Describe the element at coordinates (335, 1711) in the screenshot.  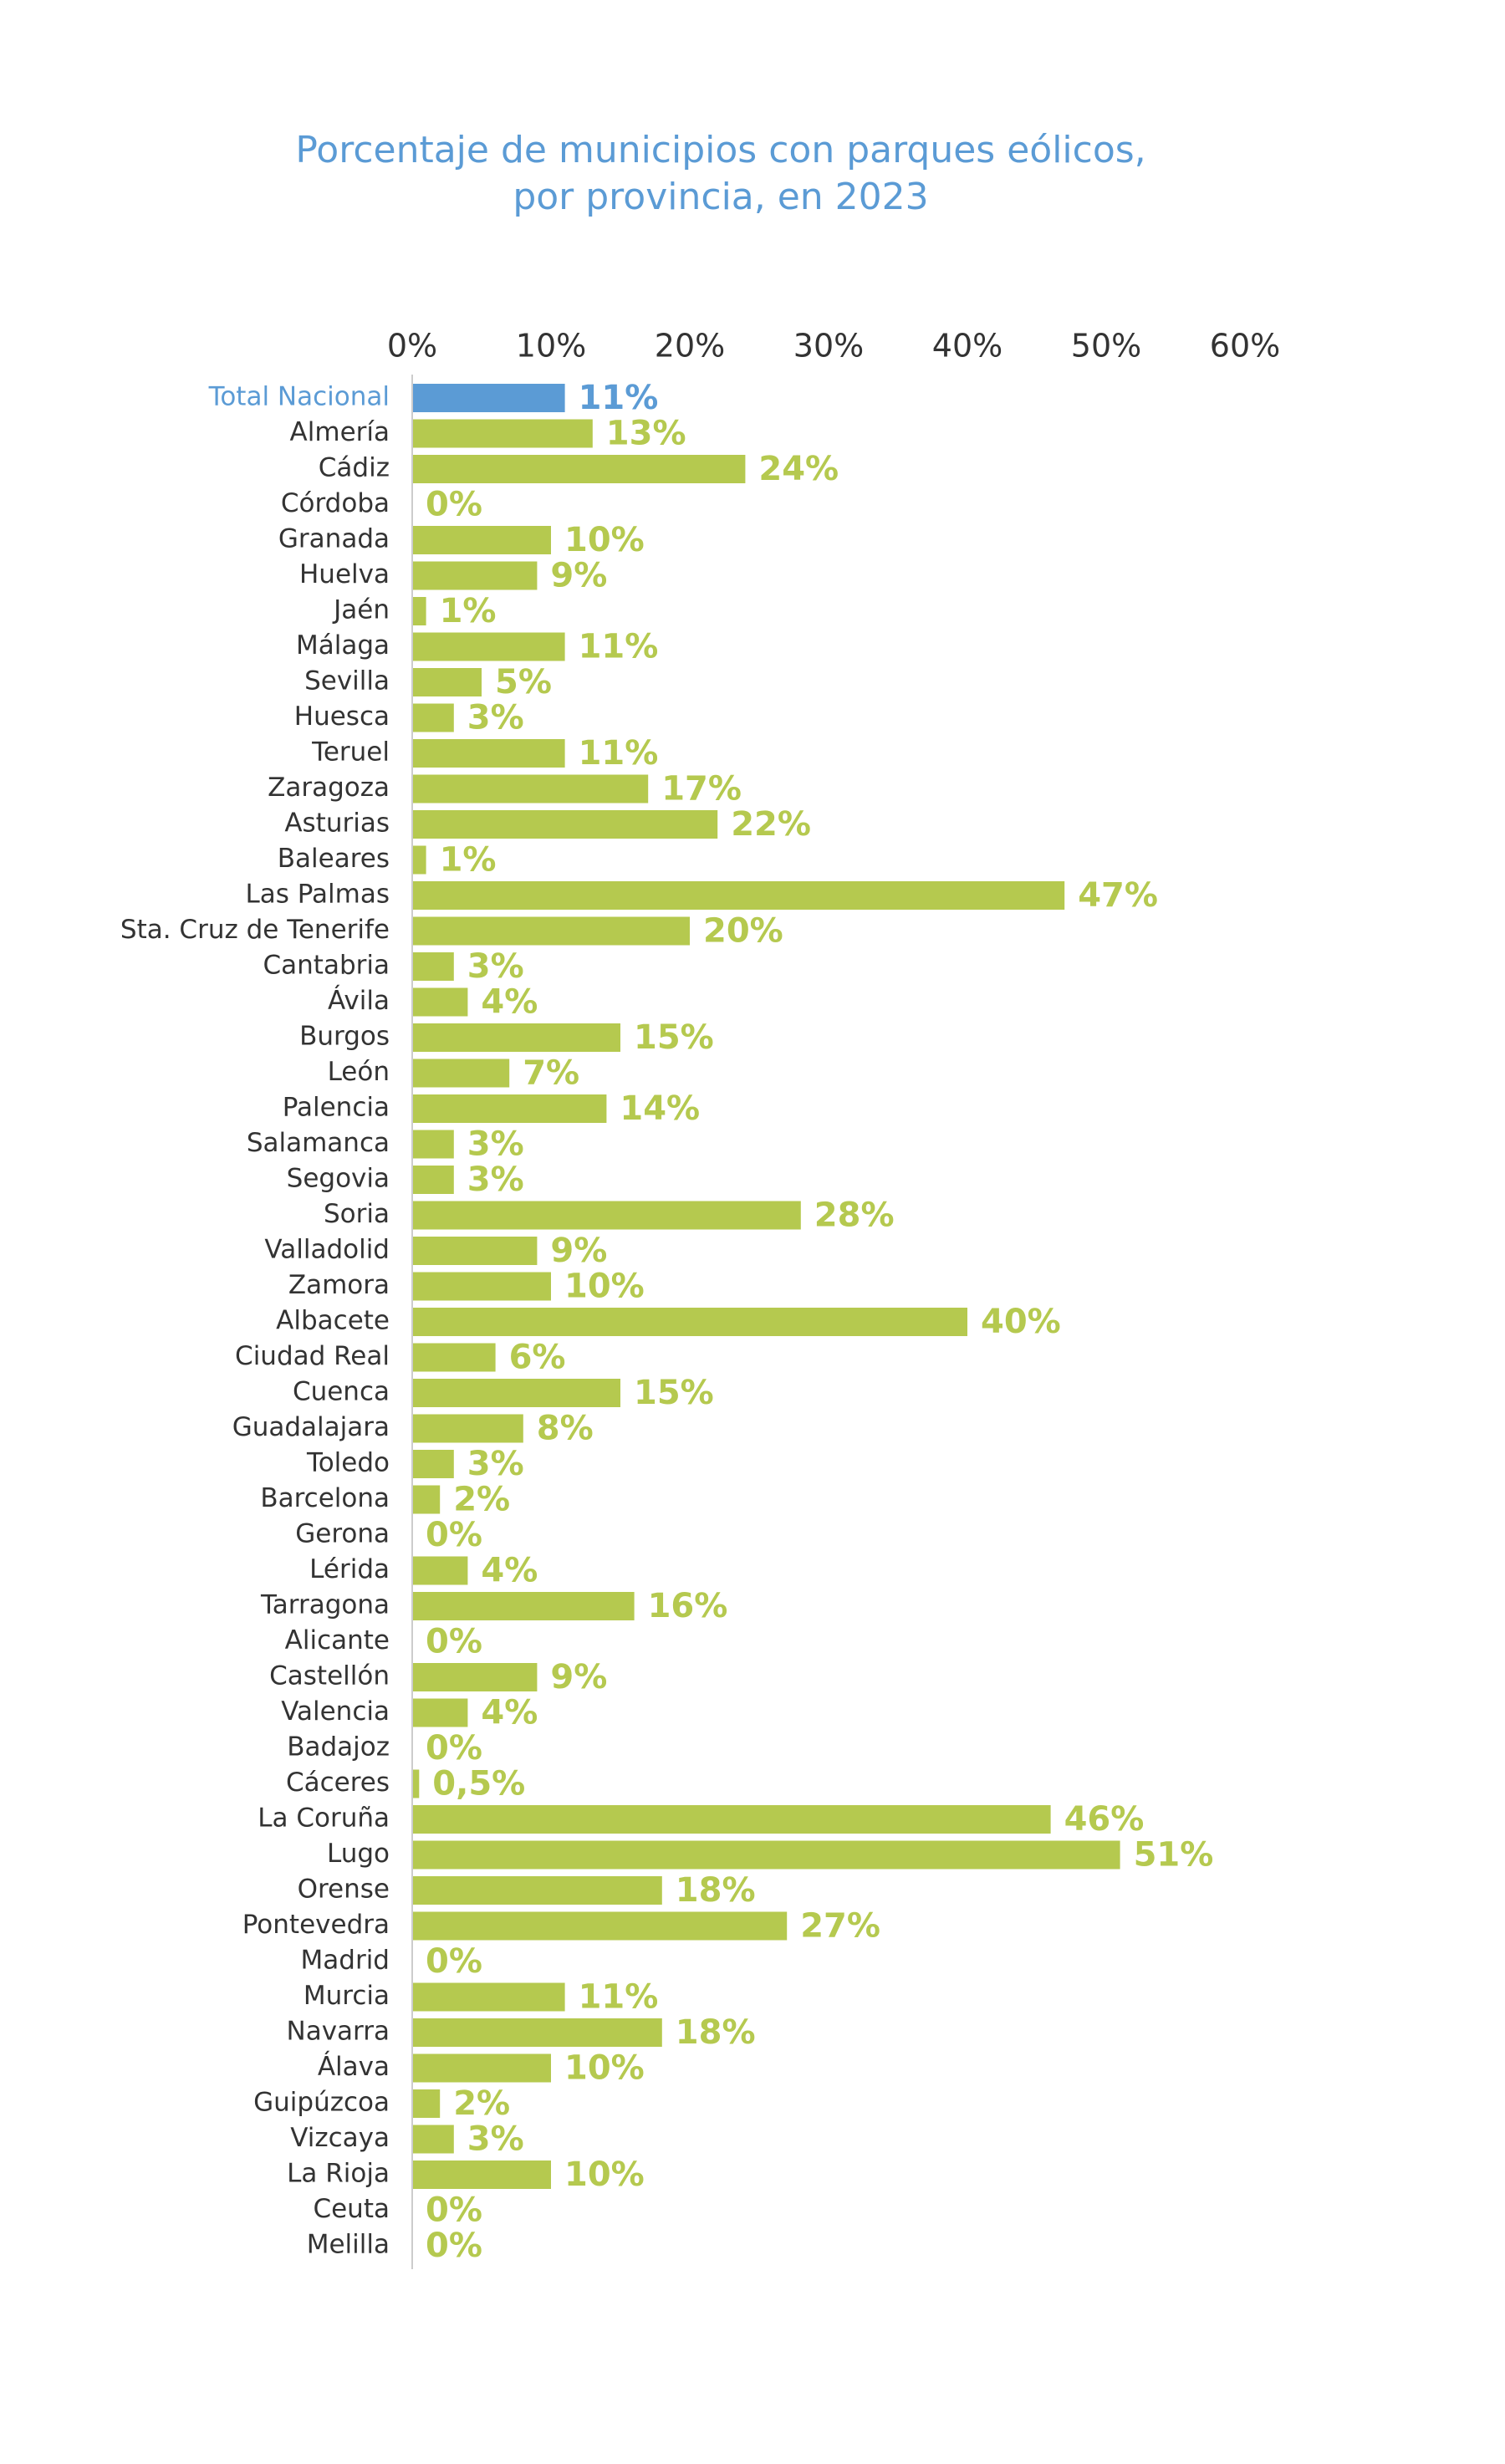
I see `y-tick-label: Valencia` at that location.